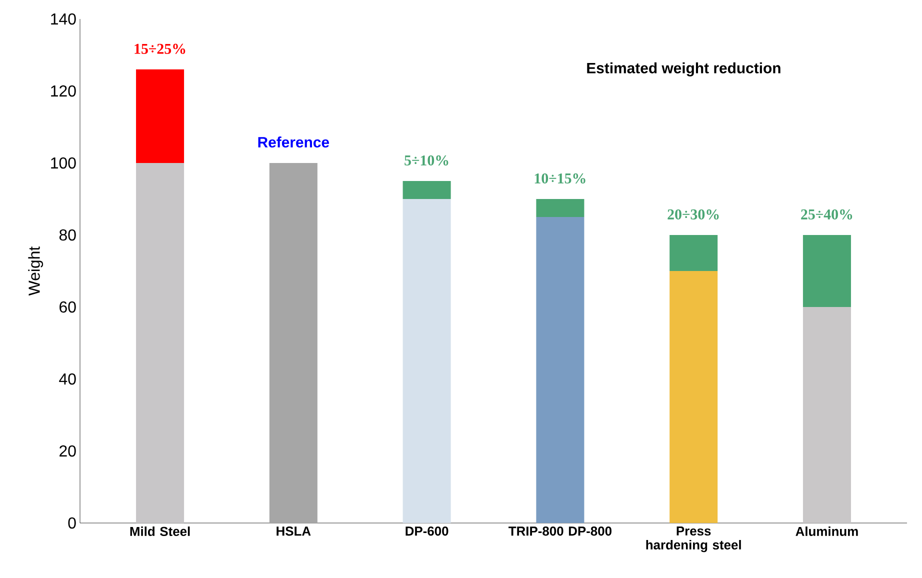  I want to click on y-tick-label: 60, so click(68, 307).